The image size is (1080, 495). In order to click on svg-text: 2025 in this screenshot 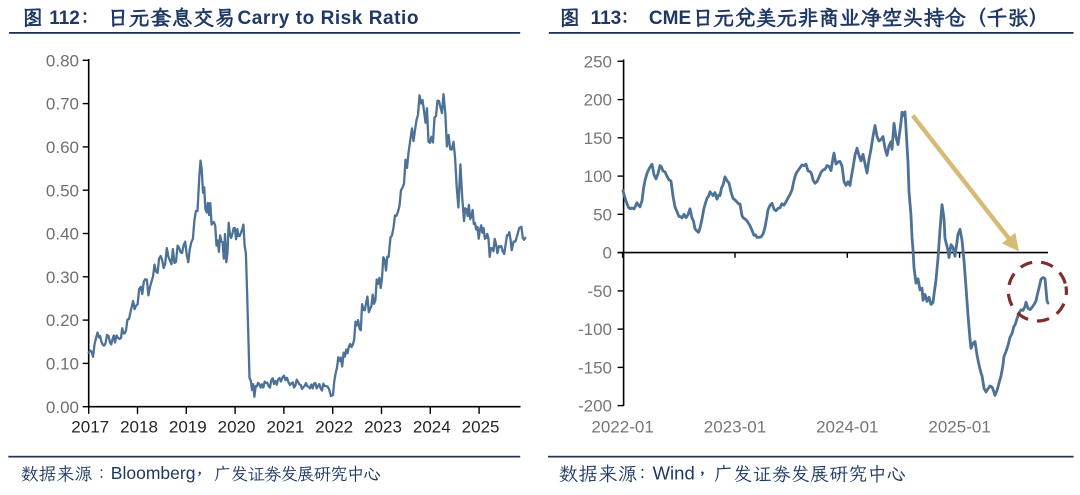, I will do `click(481, 427)`.